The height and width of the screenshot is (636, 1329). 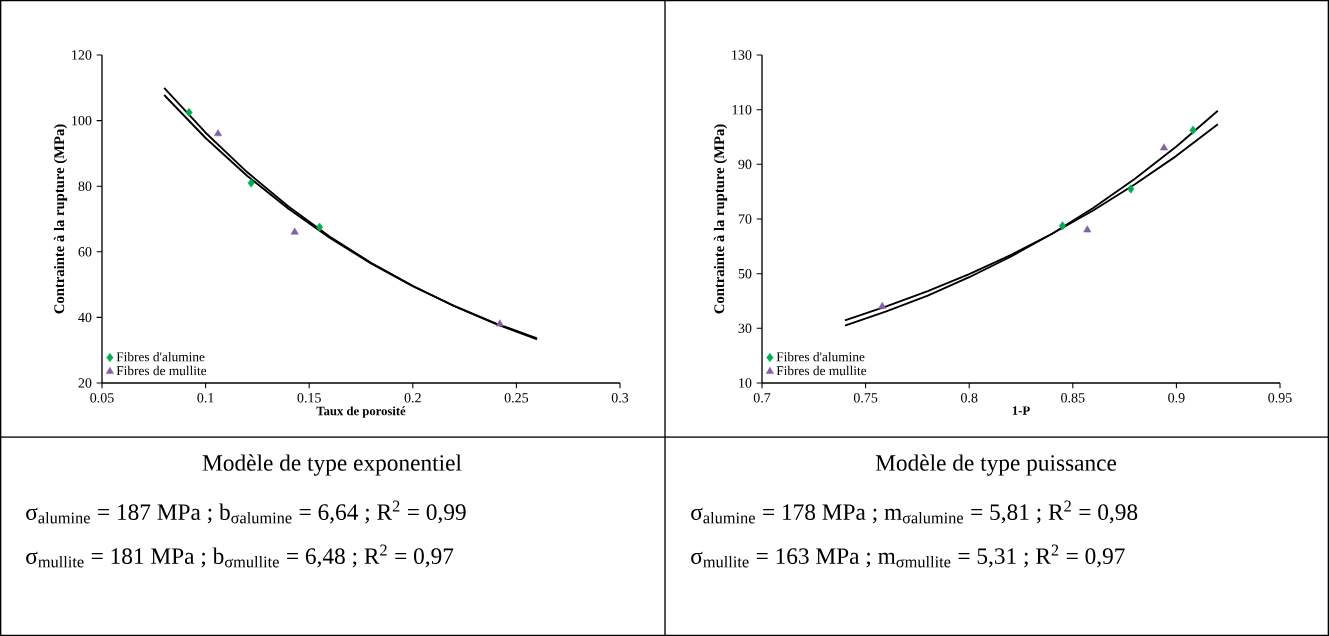 I want to click on x-tick-label: 0.9, so click(x=1176, y=398).